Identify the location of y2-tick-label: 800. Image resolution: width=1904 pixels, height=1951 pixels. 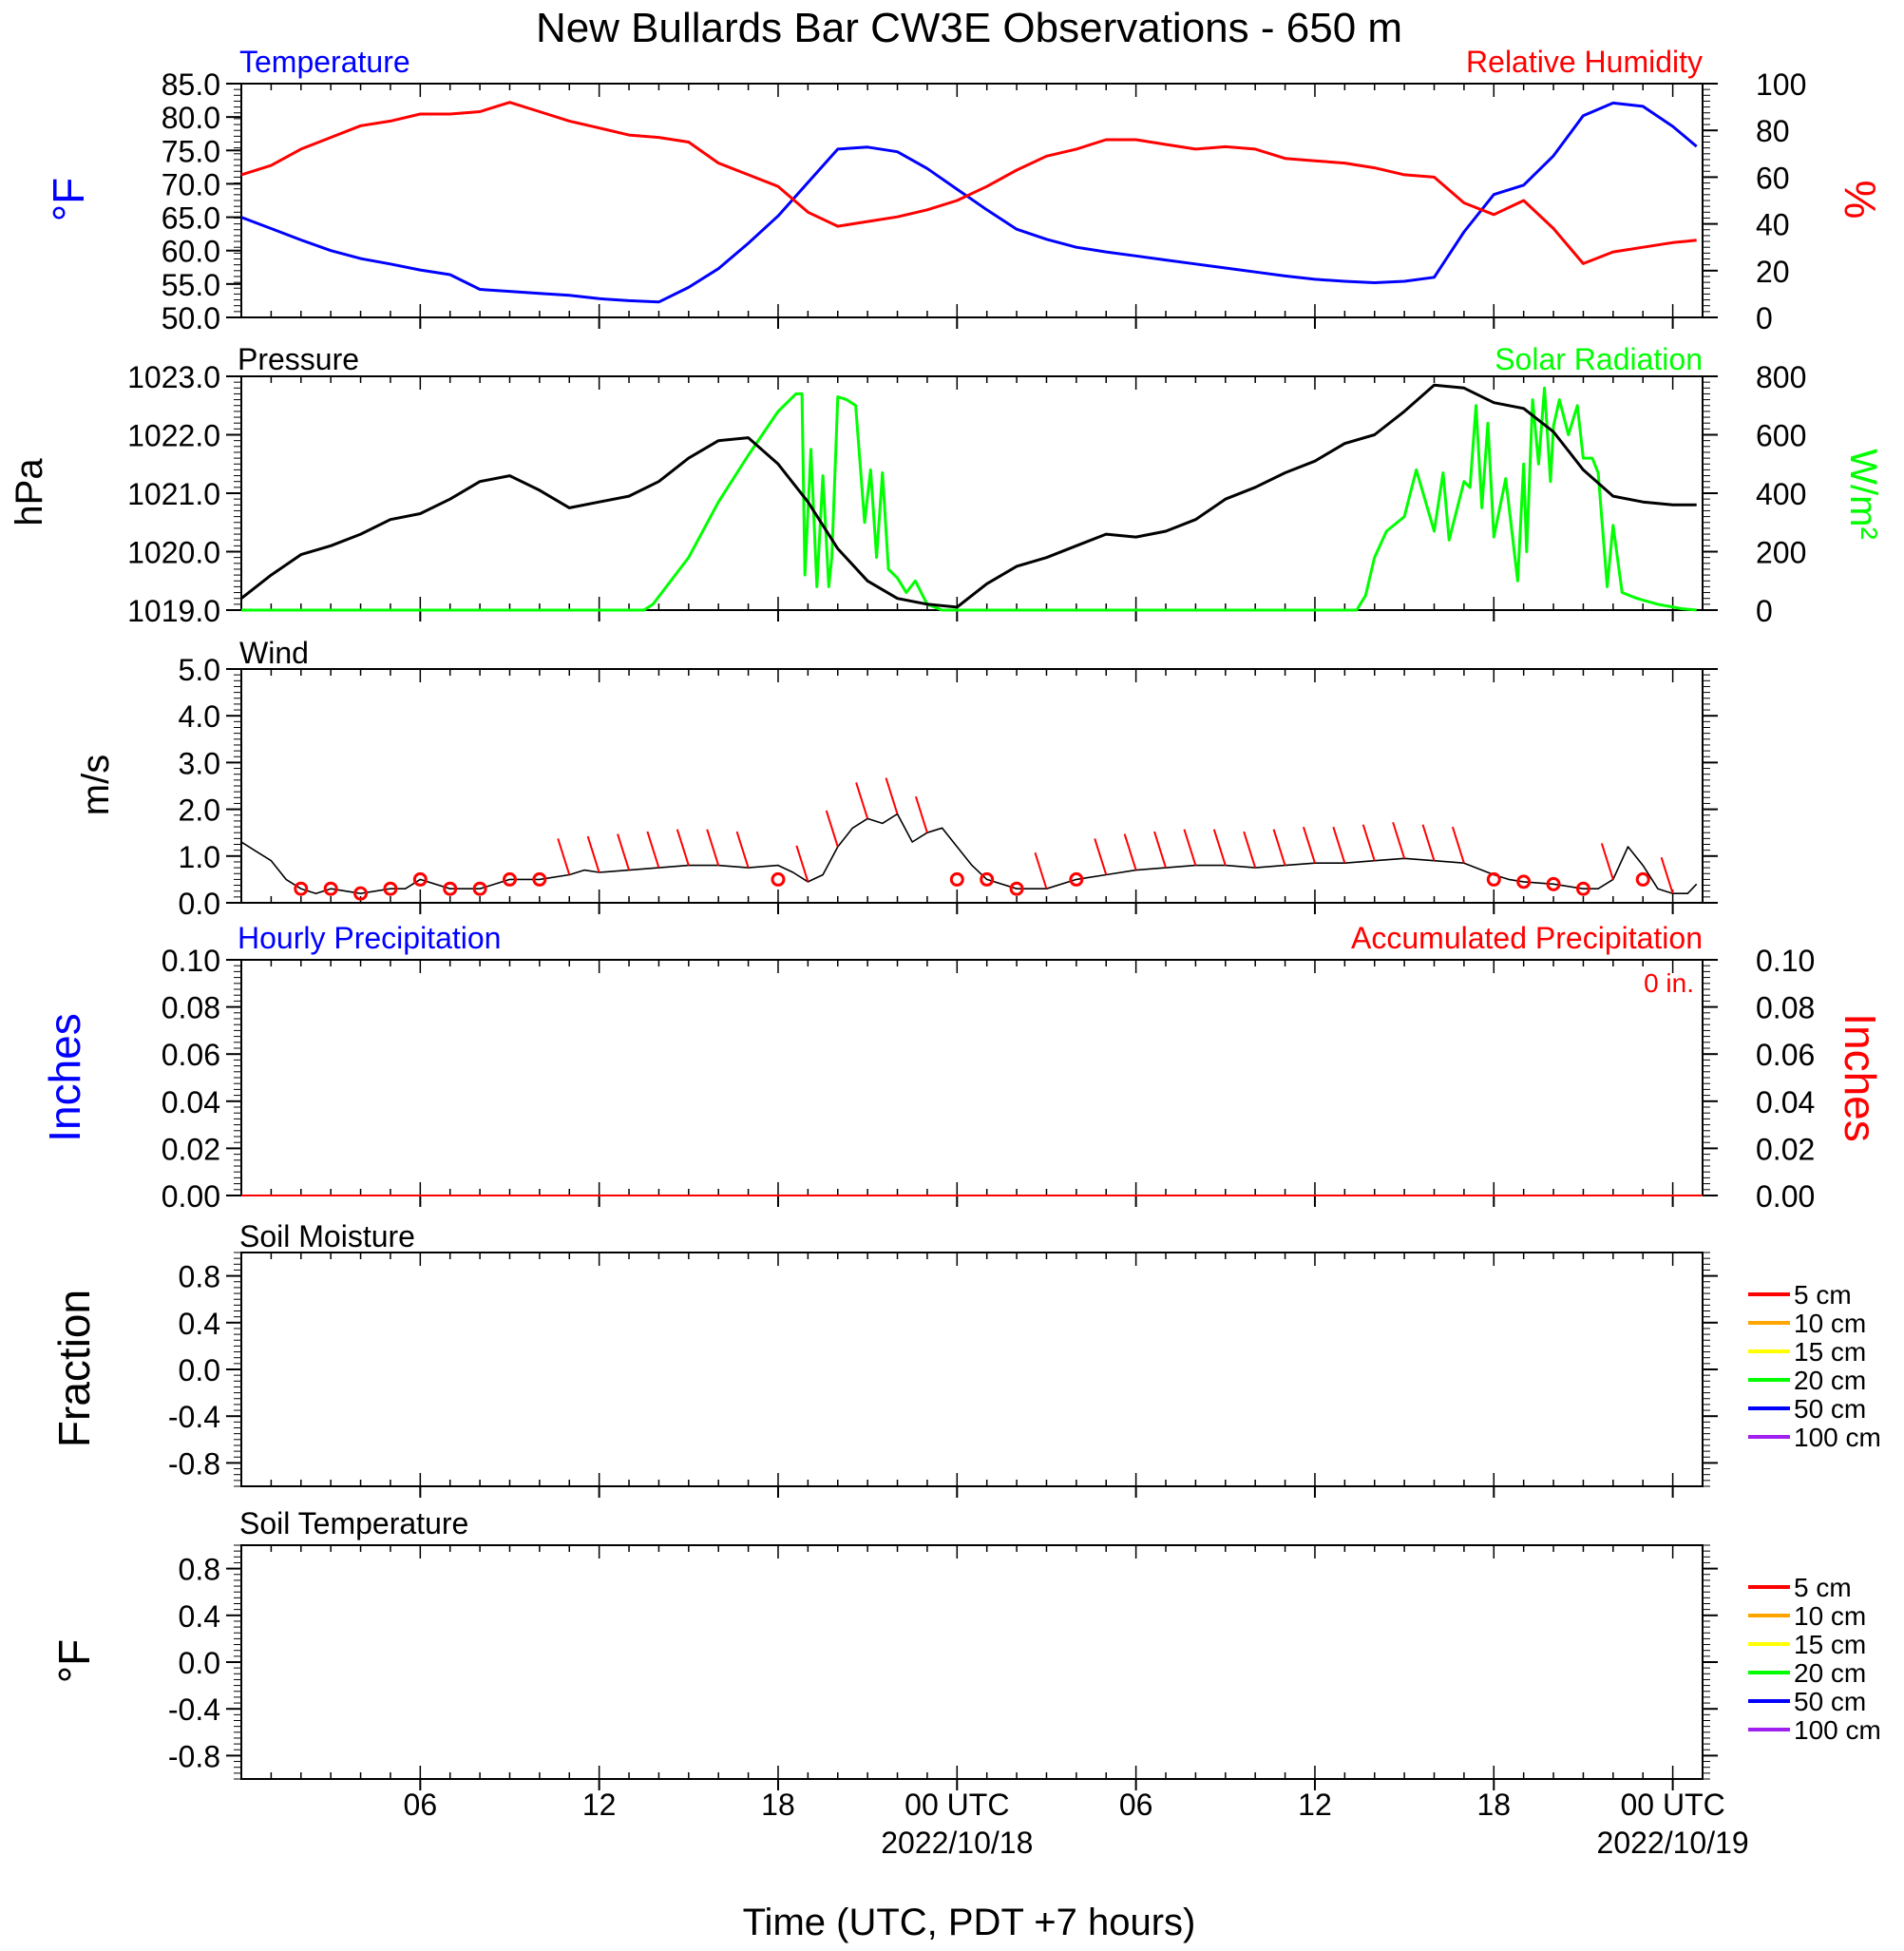
(1781, 377).